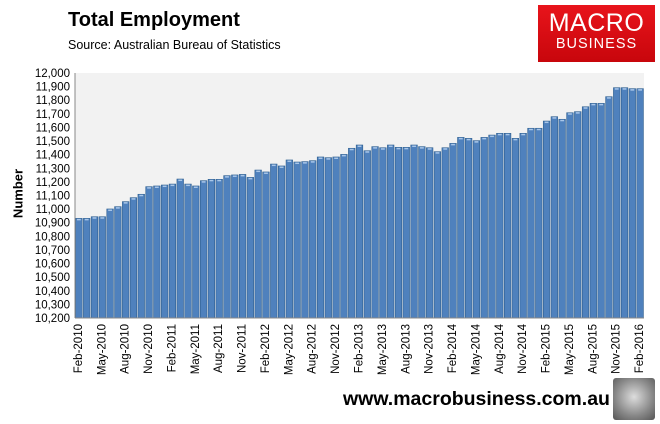 The width and height of the screenshot is (660, 424). I want to click on x-tick-label: Aug-2010, so click(126, 349).